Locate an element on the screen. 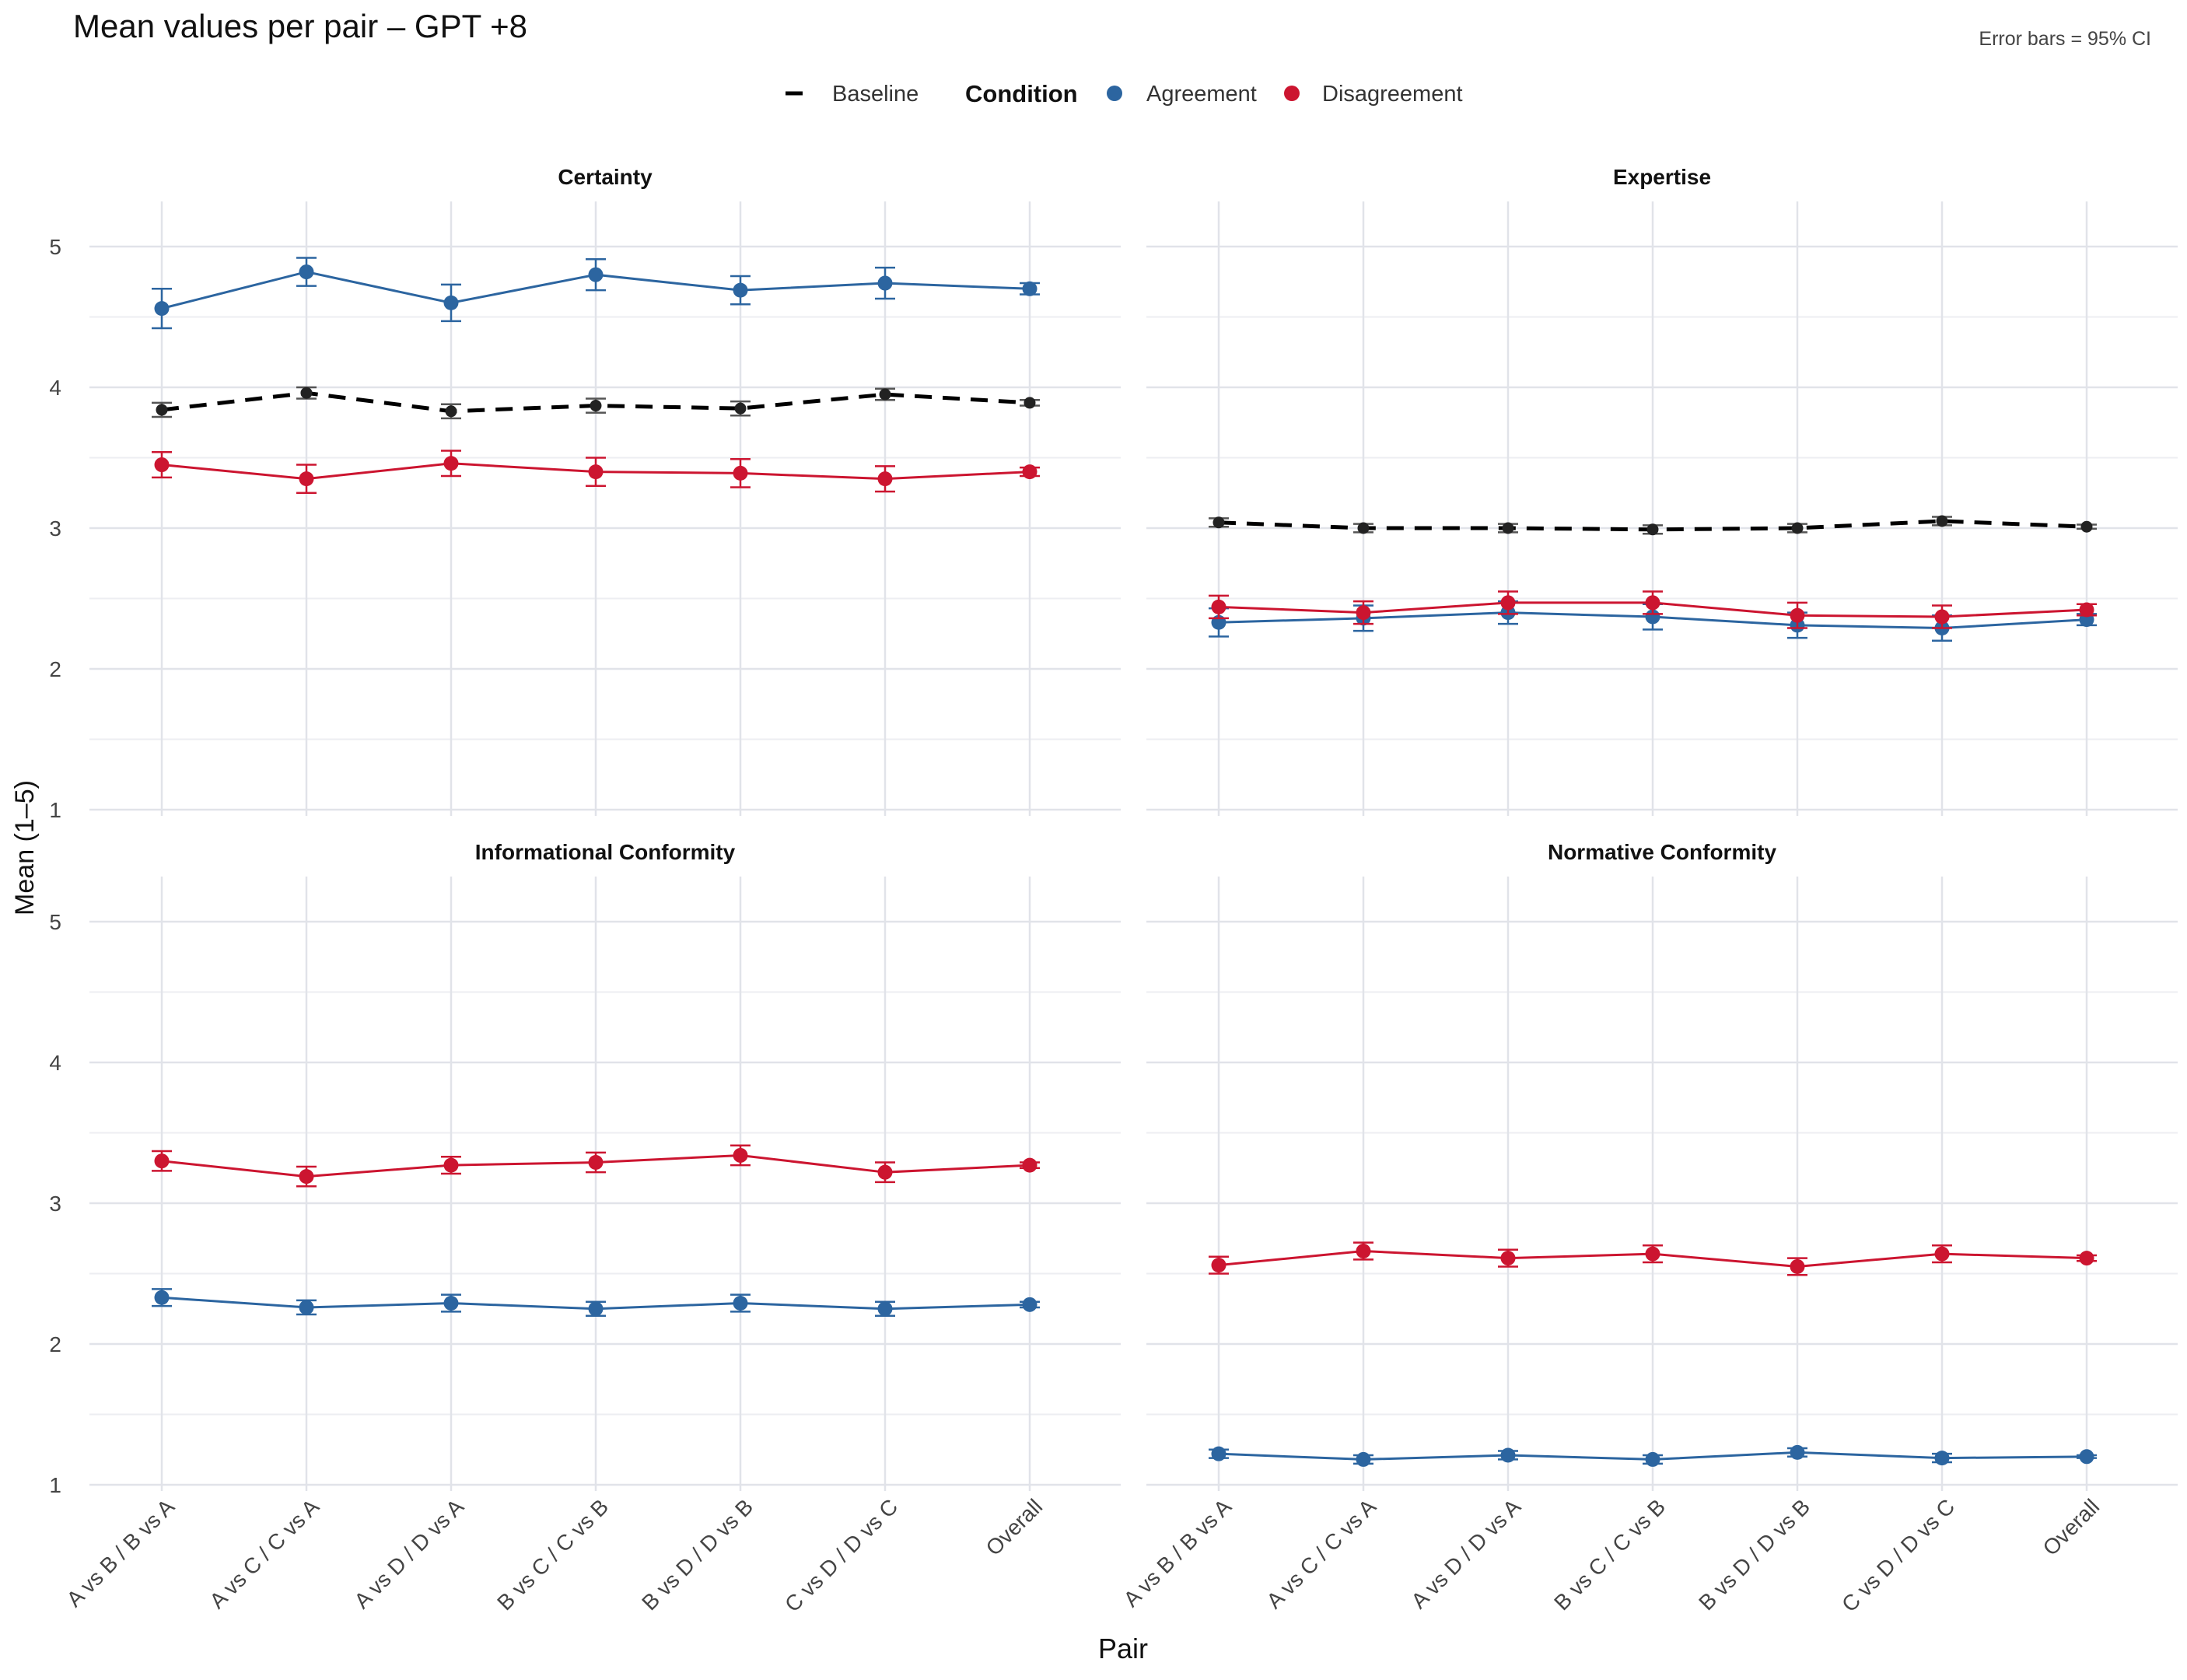  panel-title: Normative Conformity is located at coordinates (1662, 852).